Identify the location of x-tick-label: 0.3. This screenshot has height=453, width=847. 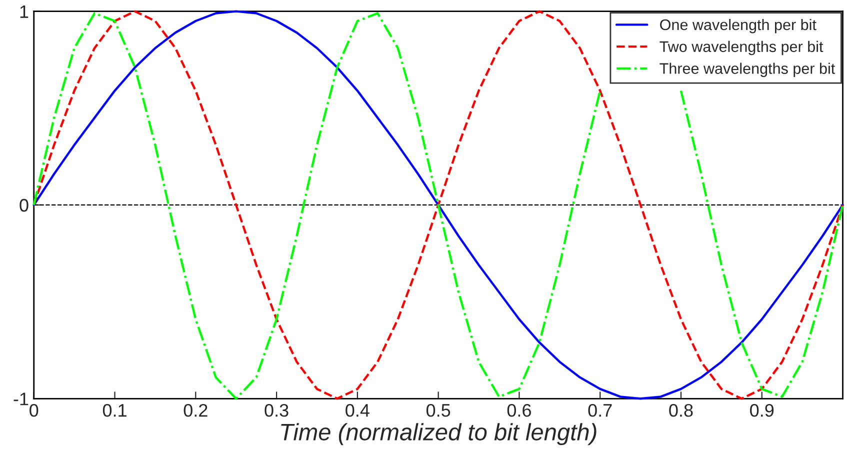
(276, 410).